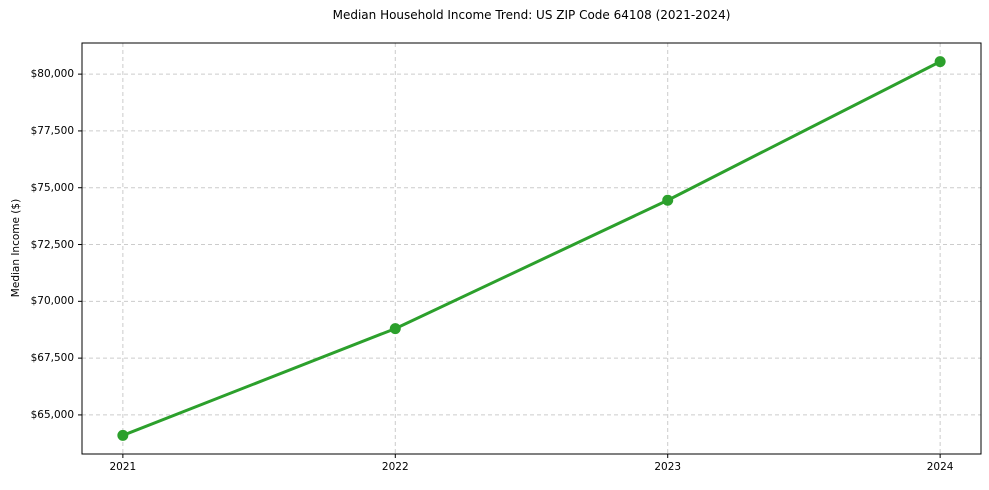  Describe the element at coordinates (940, 467) in the screenshot. I see `x-tick-label: 2024` at that location.